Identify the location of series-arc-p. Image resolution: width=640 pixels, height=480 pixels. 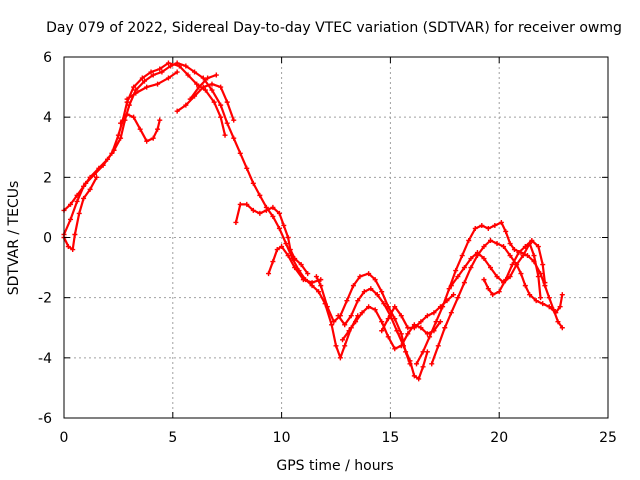
(496, 271).